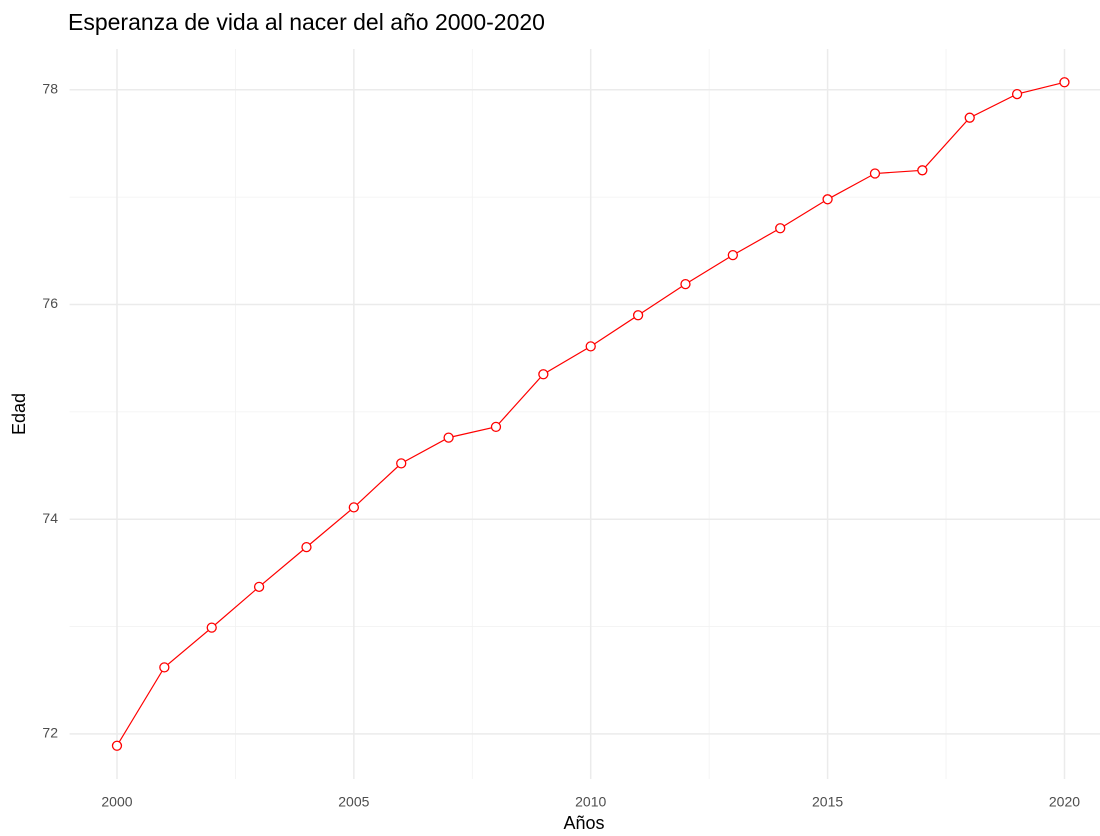 The width and height of the screenshot is (1100, 836). What do you see at coordinates (827, 802) in the screenshot?
I see `x-tick-label: 2015` at bounding box center [827, 802].